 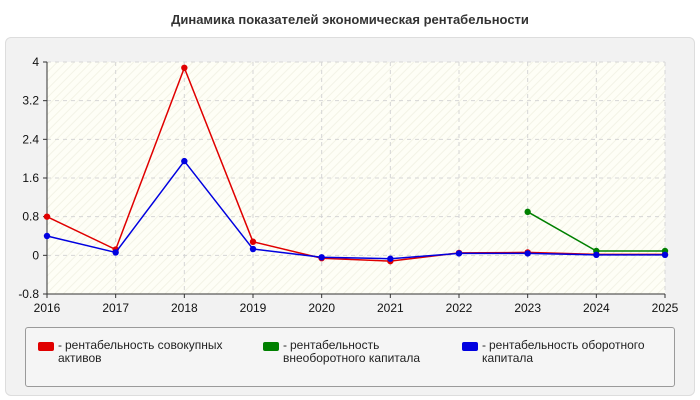 I want to click on y-tick-label: 2.4, so click(x=30, y=139).